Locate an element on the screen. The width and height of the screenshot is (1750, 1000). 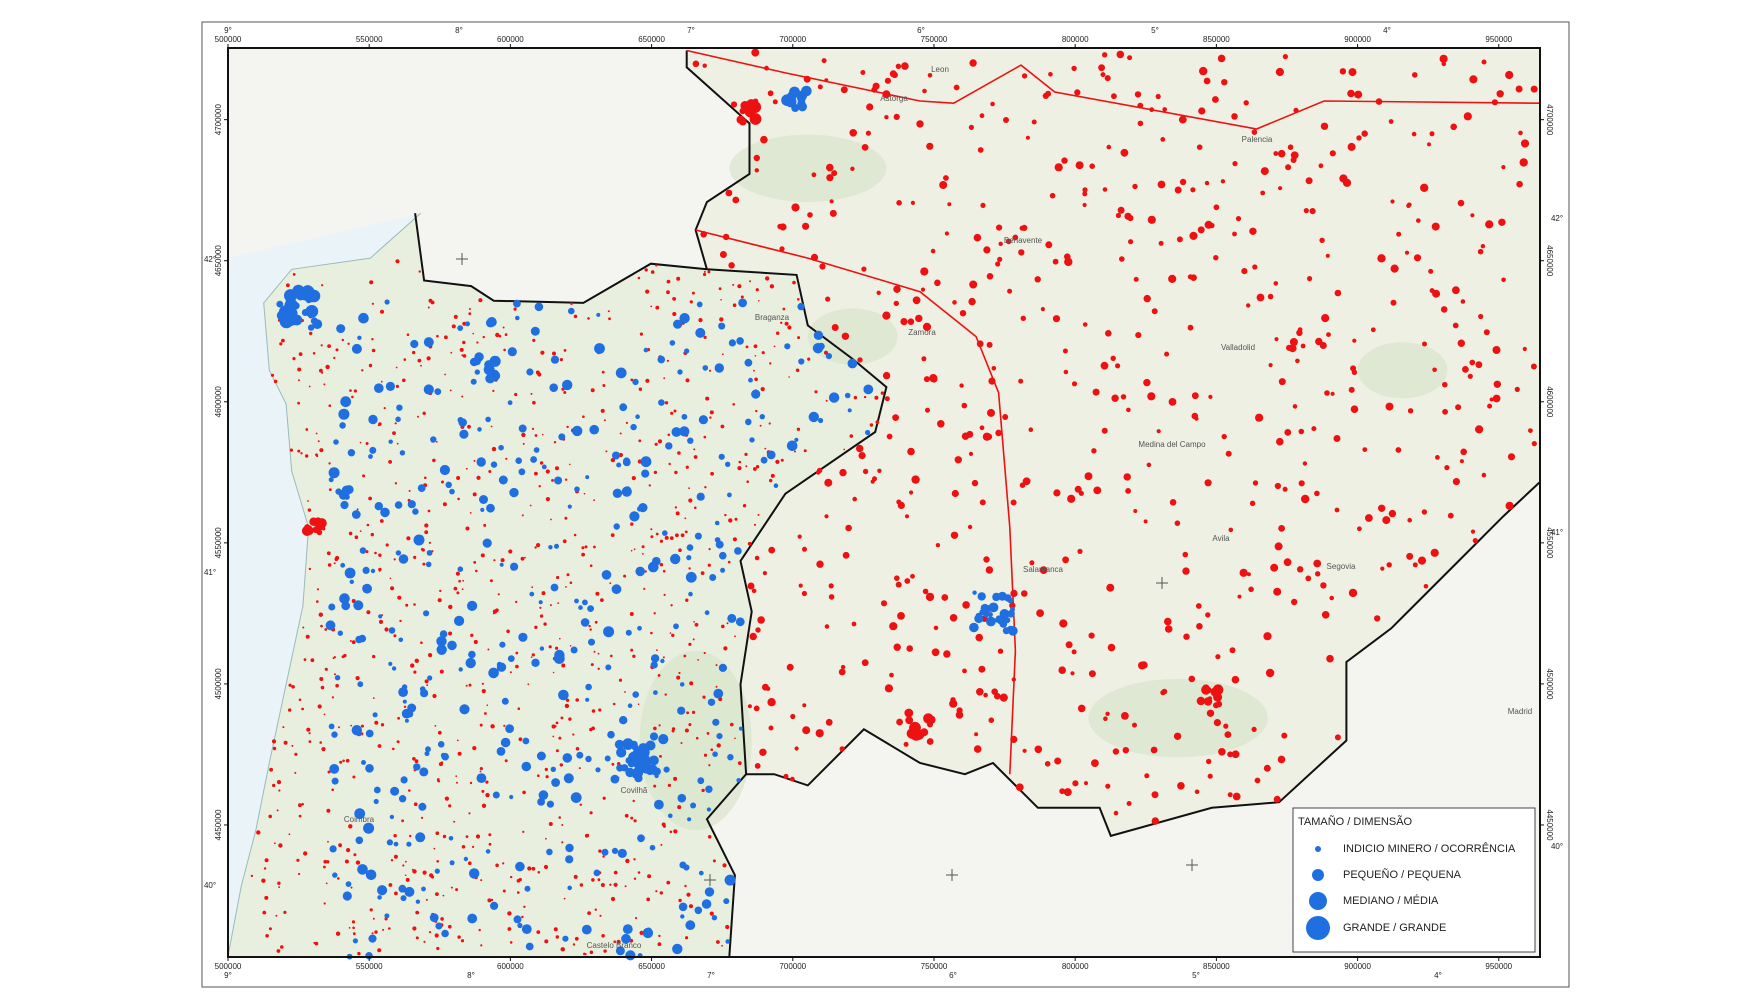
easting-label: 600000 is located at coordinates (510, 39).